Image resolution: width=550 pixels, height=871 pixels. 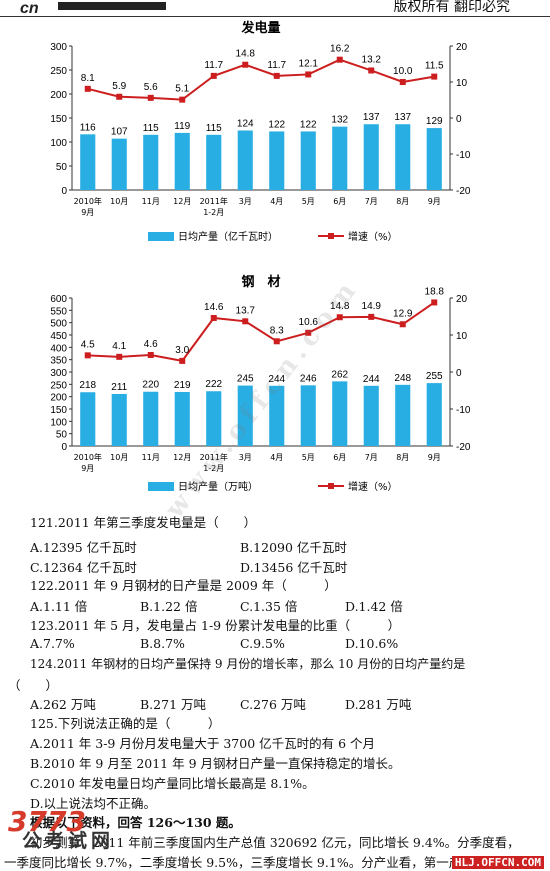 I want to click on right-tick-label: 0, so click(x=459, y=373).